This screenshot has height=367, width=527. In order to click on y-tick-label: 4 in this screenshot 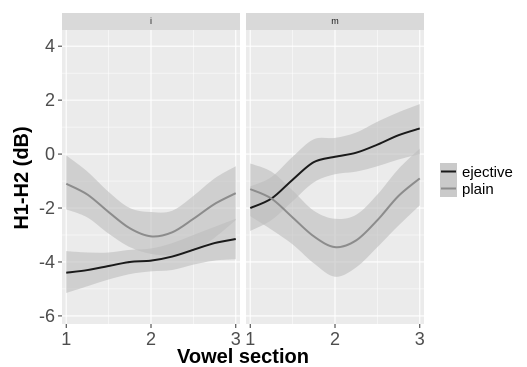, I will do `click(50, 46)`.